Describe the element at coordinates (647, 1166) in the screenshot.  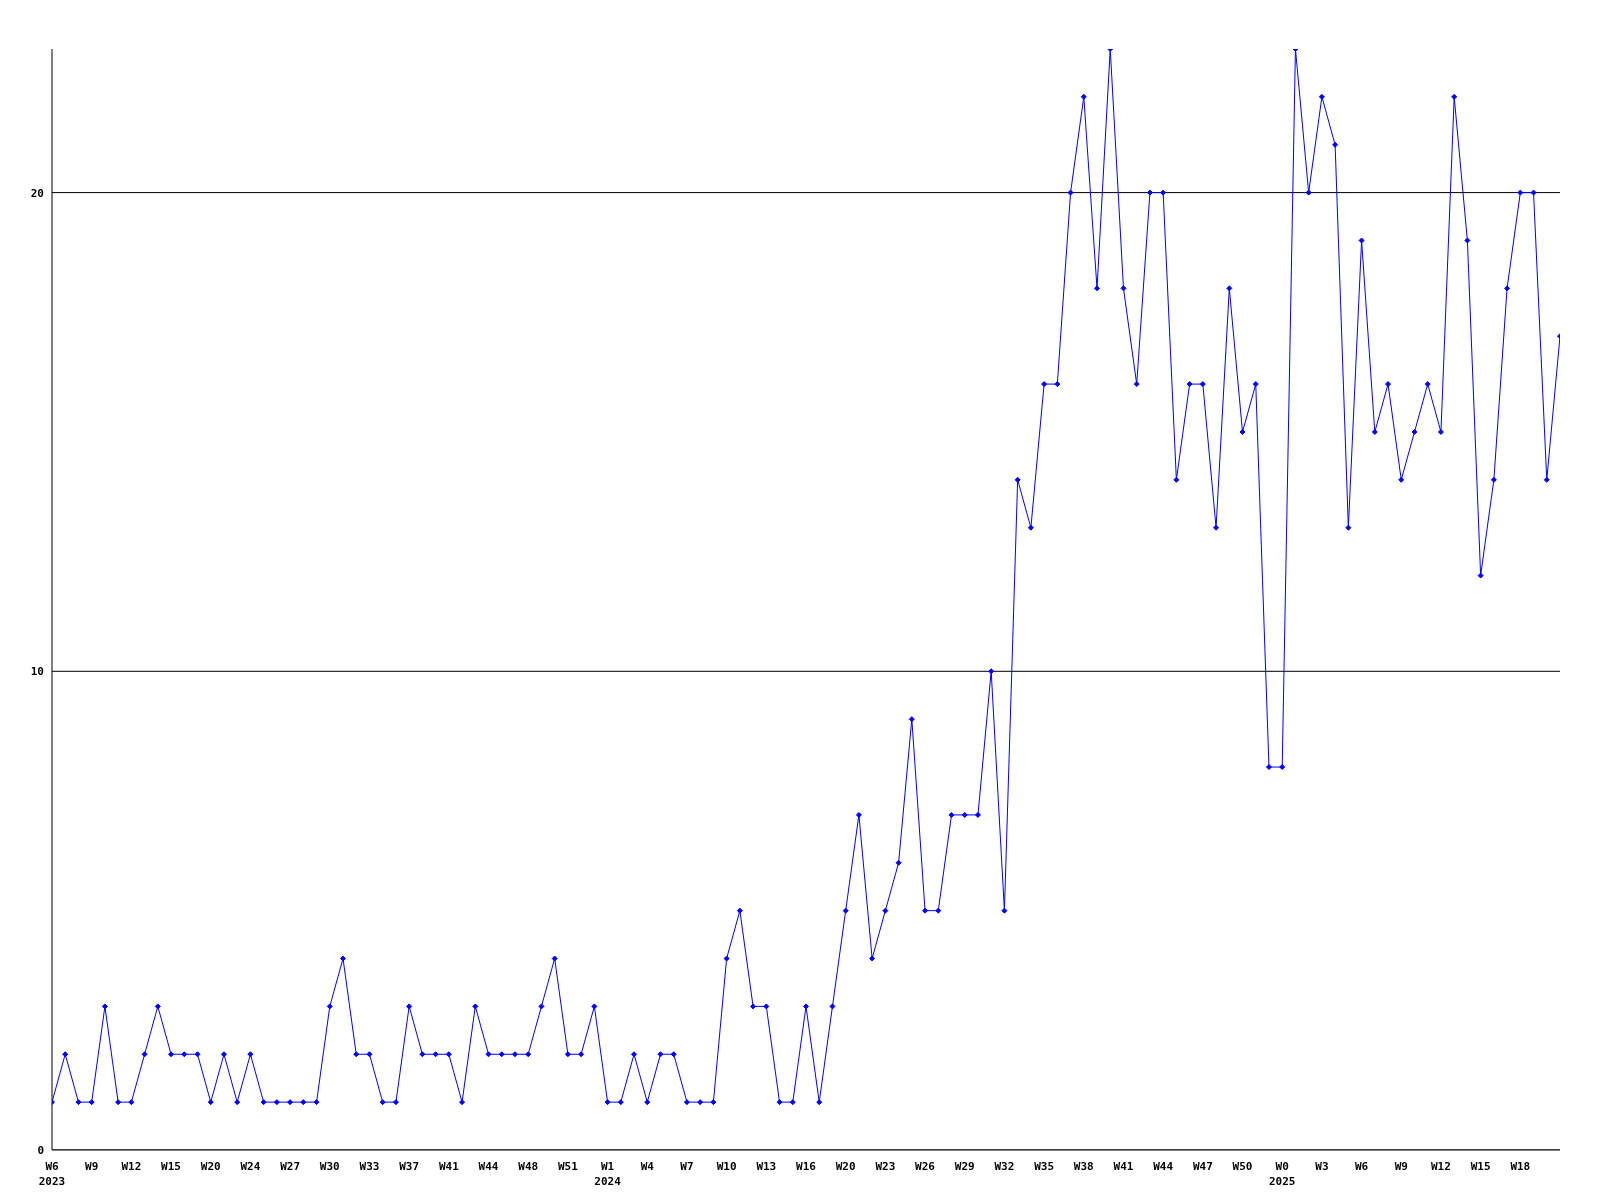
I see `x-tick-label: W4` at that location.